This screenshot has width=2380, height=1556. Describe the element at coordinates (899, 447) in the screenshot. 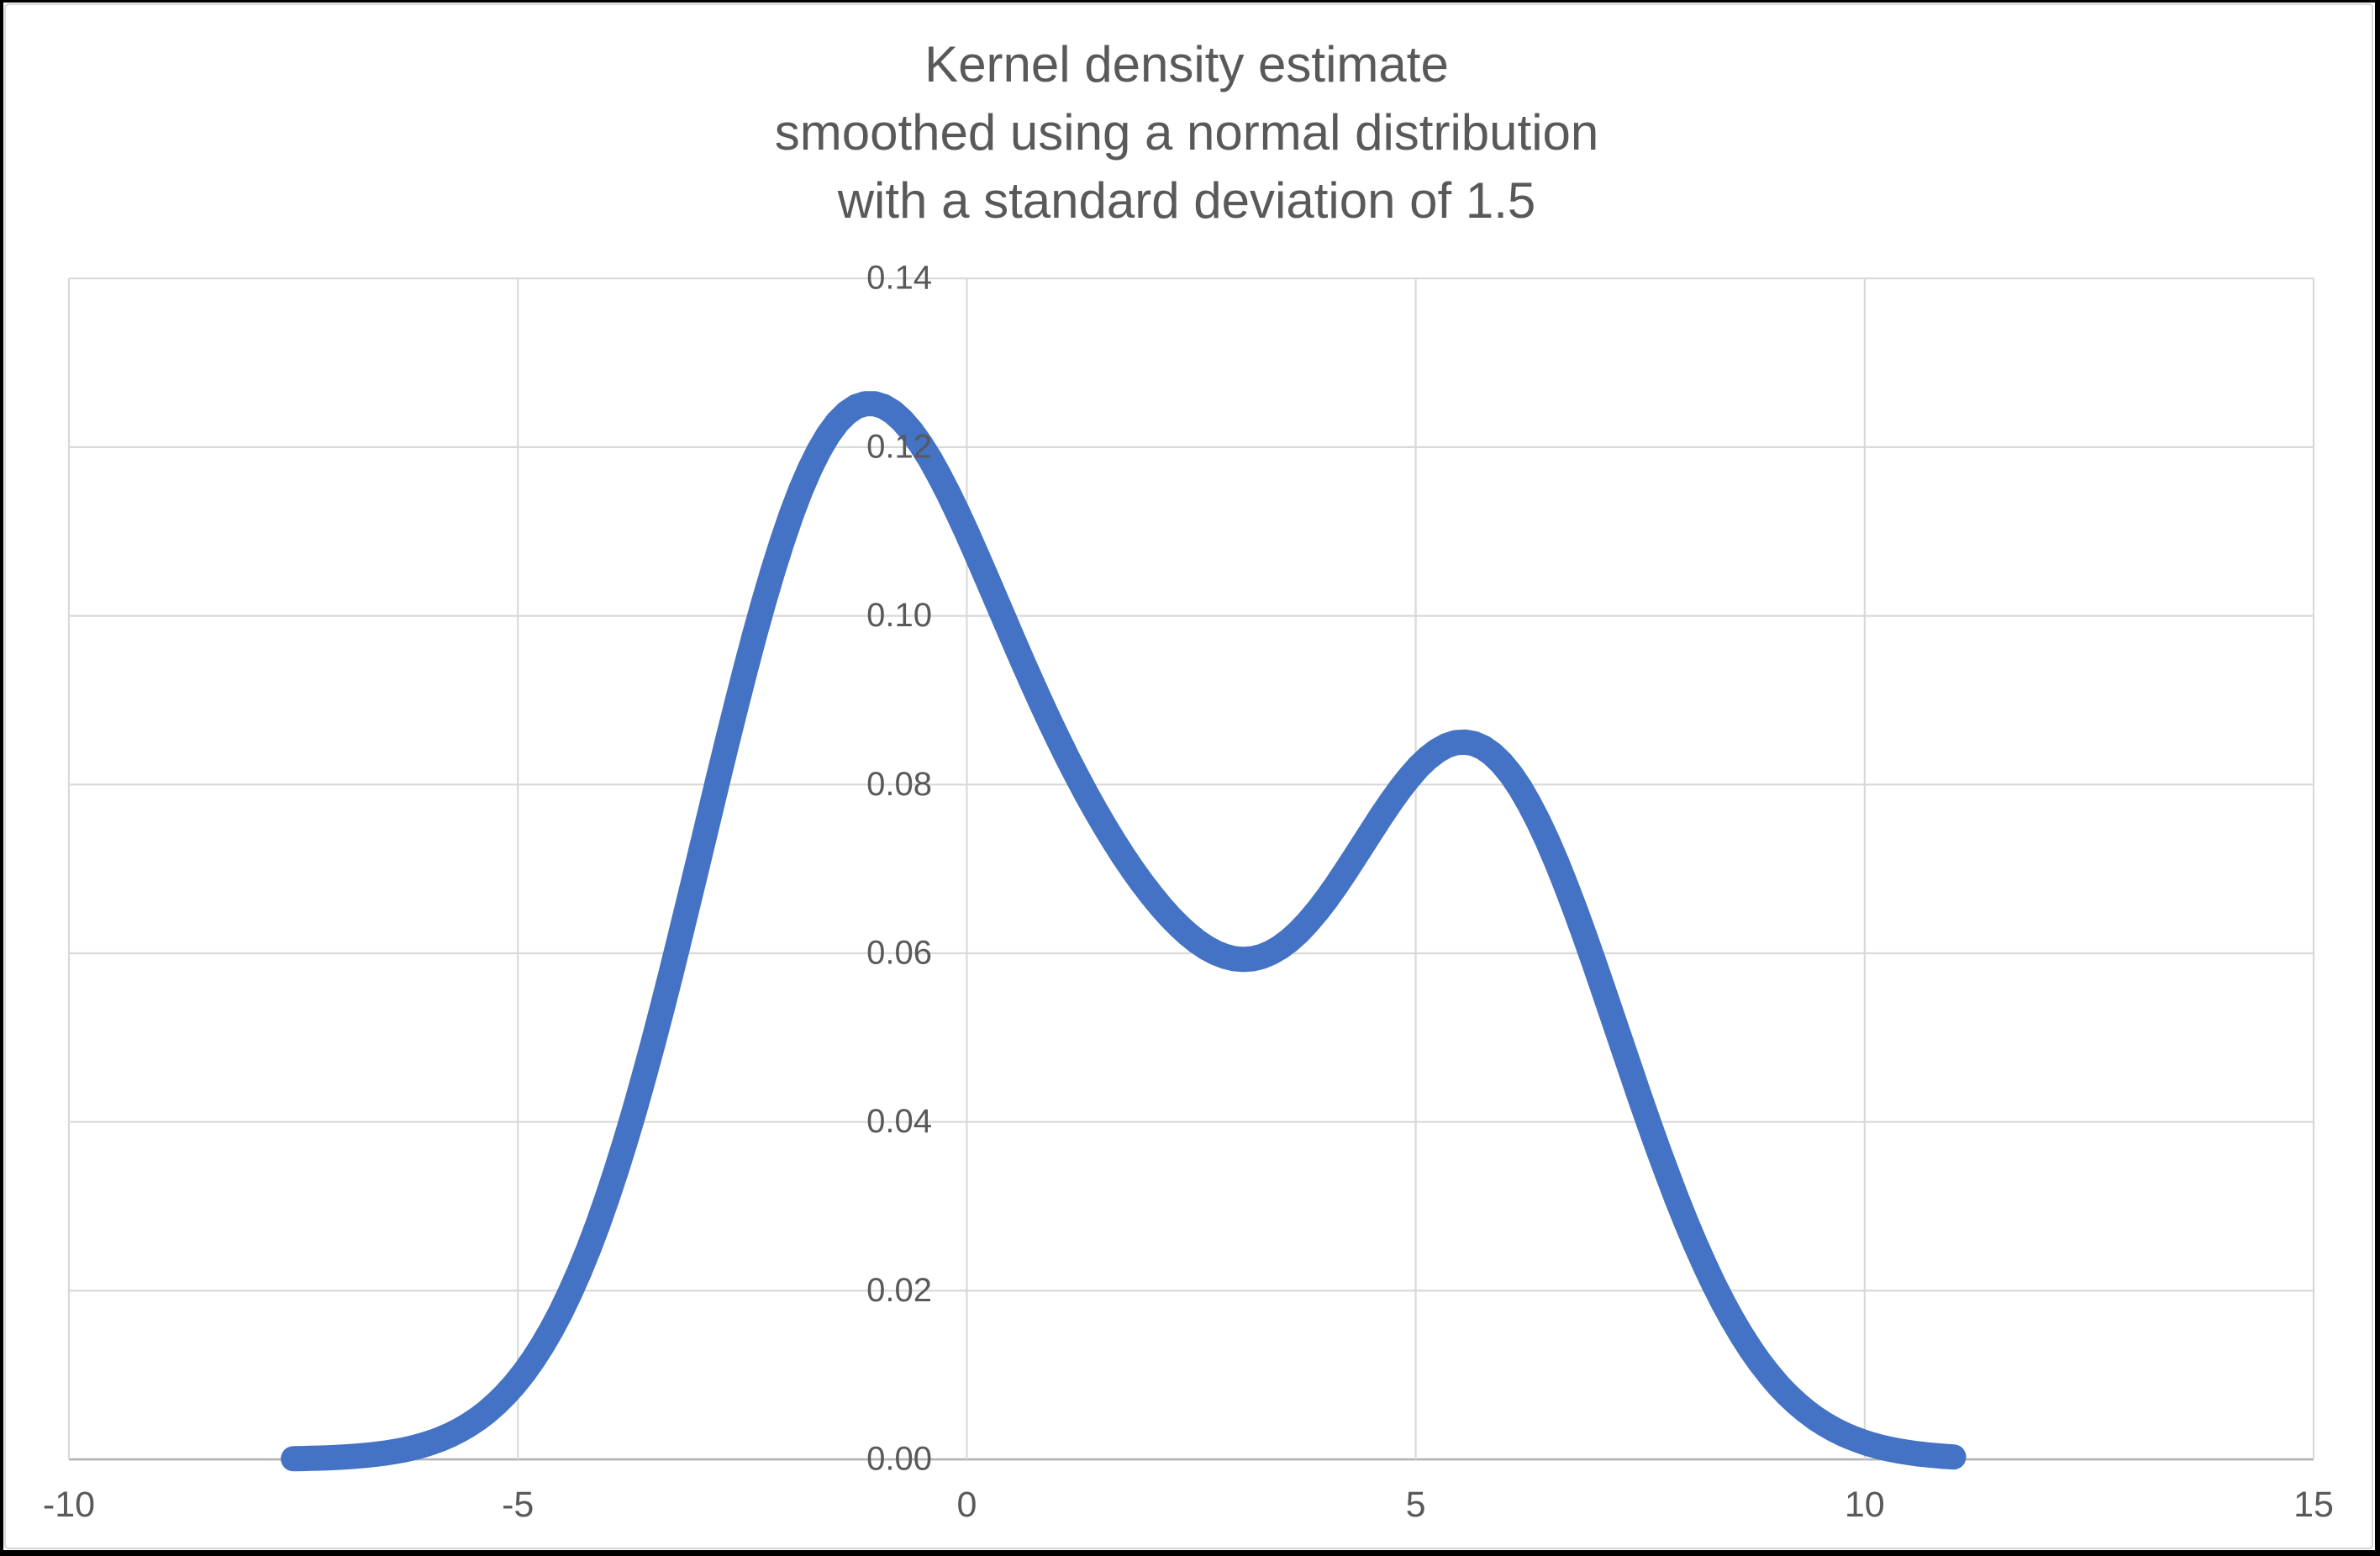

I see `svg-text: 0.12` at that location.